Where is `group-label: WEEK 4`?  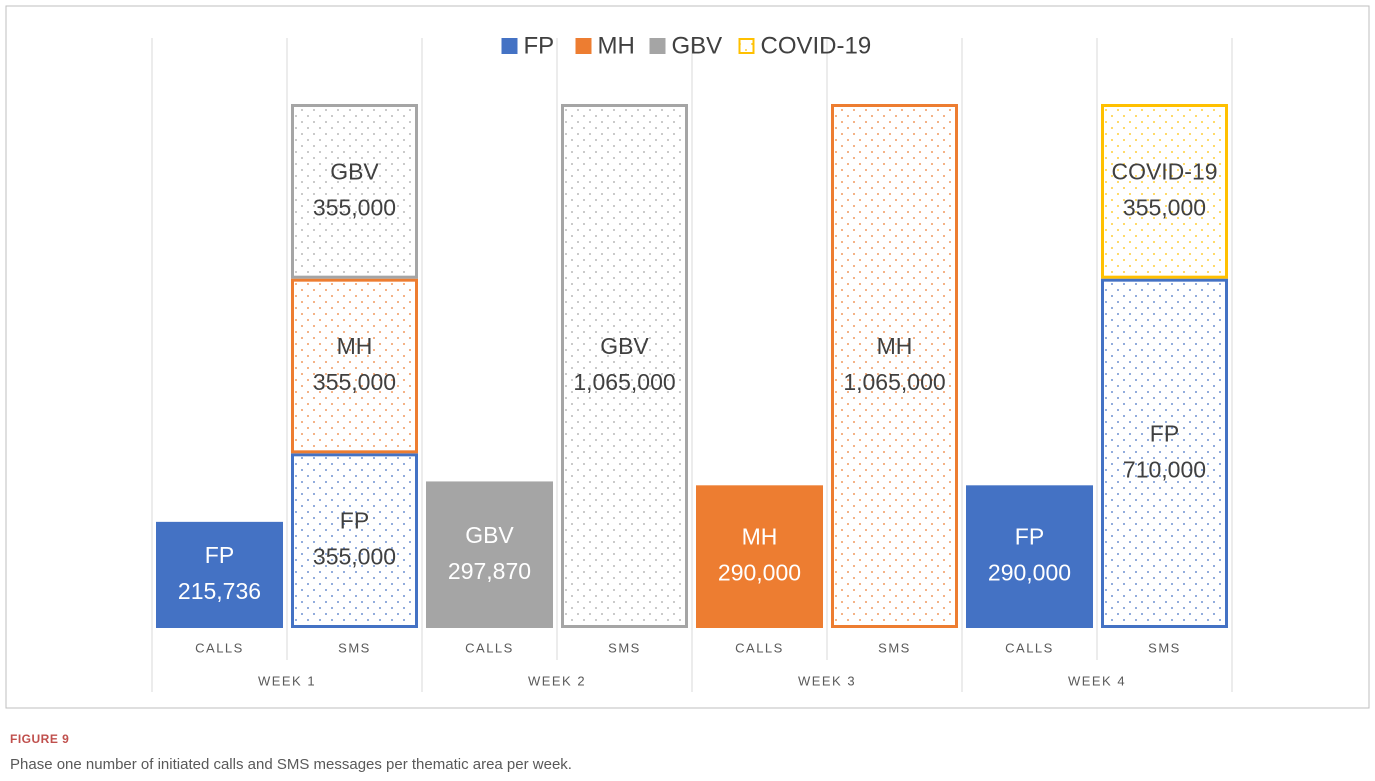
group-label: WEEK 4 is located at coordinates (1097, 680).